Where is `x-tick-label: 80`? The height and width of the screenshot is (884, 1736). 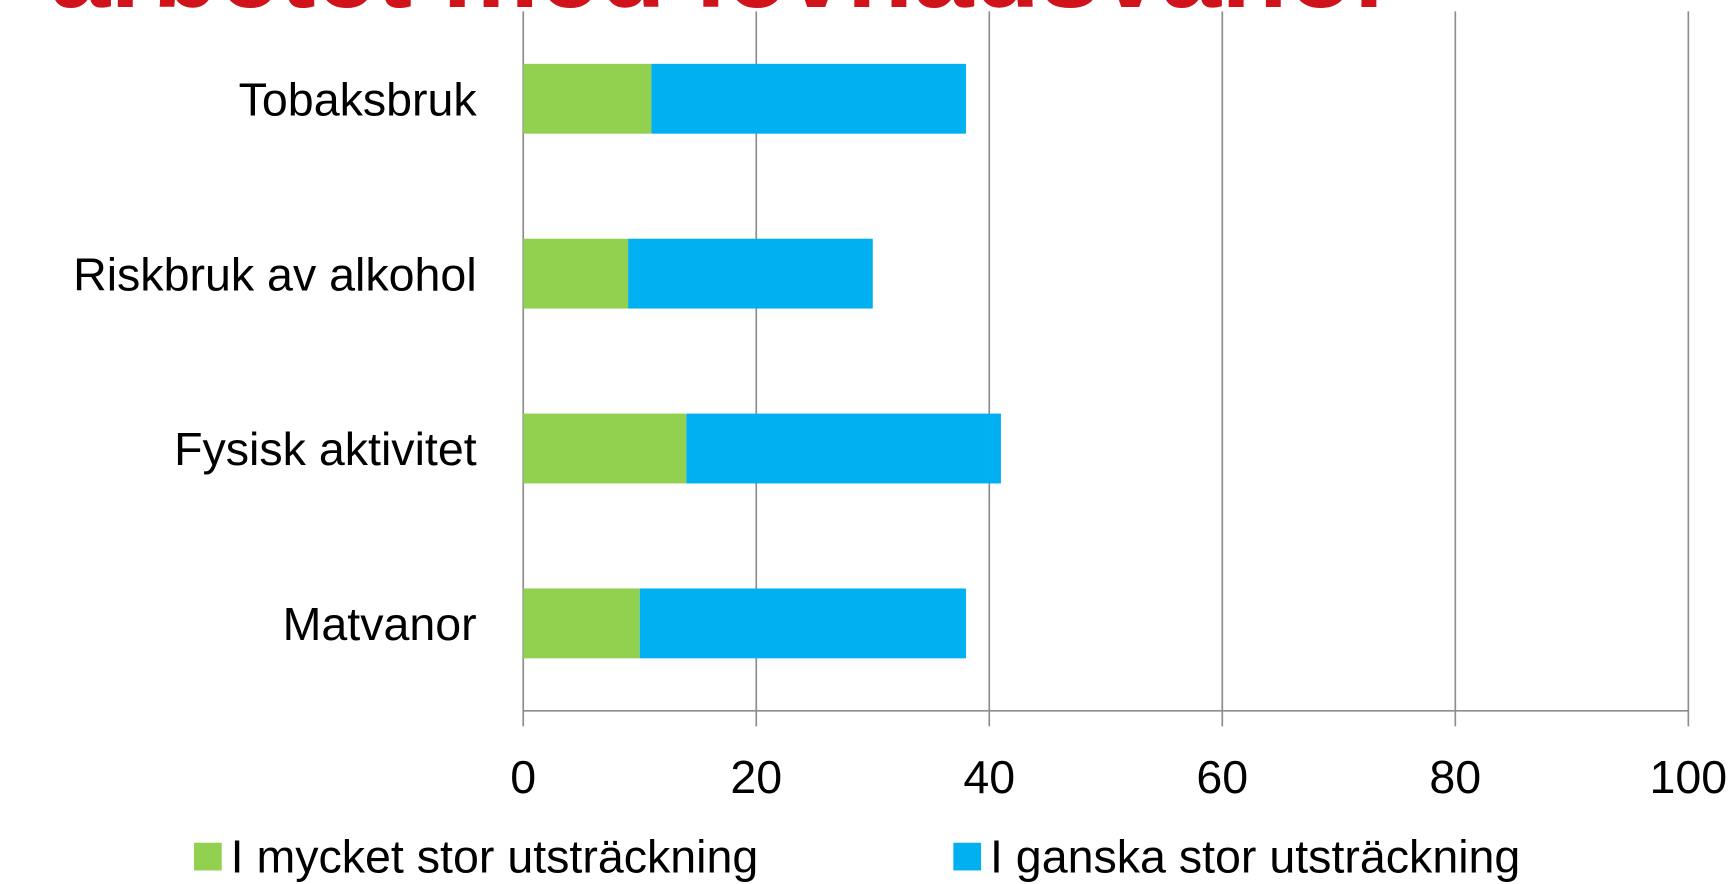
x-tick-label: 80 is located at coordinates (1455, 777).